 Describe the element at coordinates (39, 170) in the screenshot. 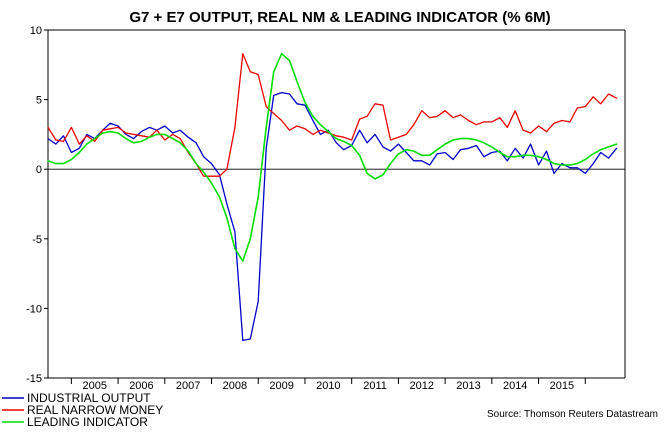

I see `y-tick-label: 0` at that location.